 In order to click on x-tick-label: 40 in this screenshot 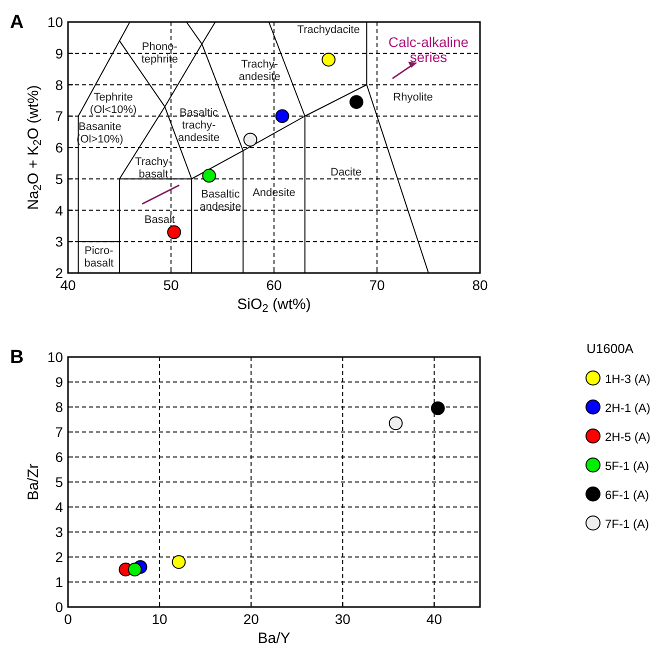, I will do `click(434, 619)`.